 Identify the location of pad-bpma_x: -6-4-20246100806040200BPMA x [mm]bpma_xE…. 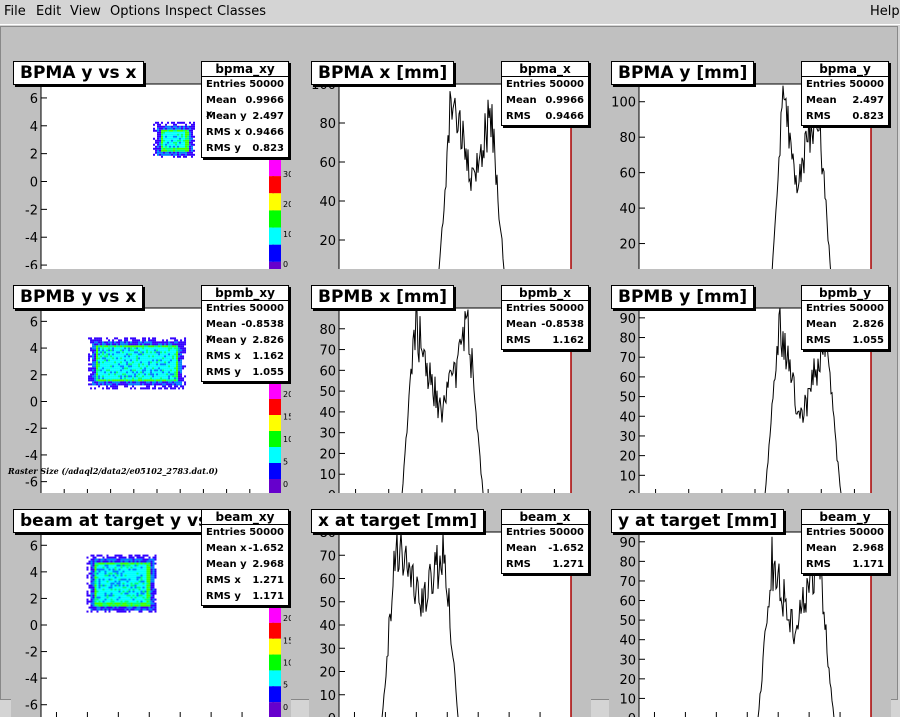
(450, 164).